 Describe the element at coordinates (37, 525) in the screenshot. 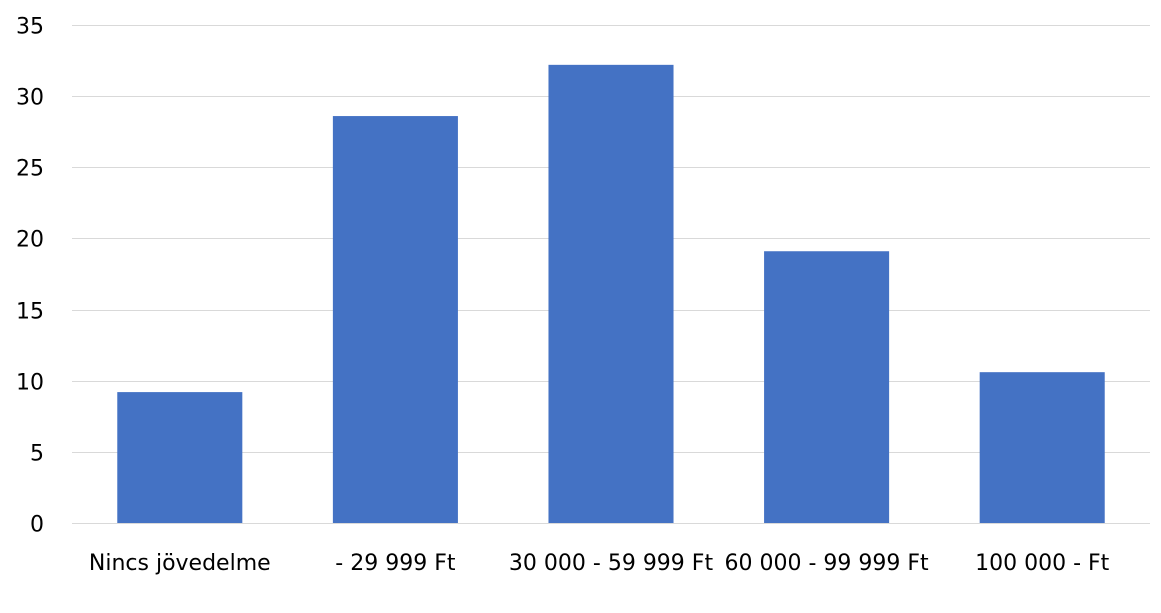

I see `y-tick-label: 0` at that location.